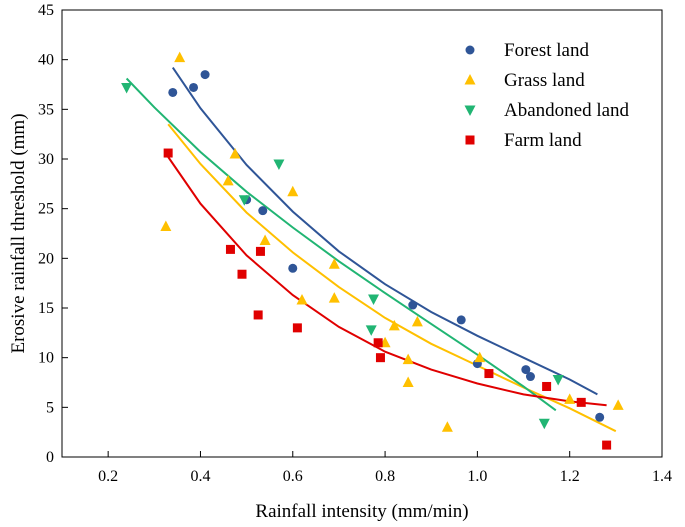 This screenshot has height=527, width=685. Describe the element at coordinates (567, 110) in the screenshot. I see `legend-label-2: Abandoned land` at that location.